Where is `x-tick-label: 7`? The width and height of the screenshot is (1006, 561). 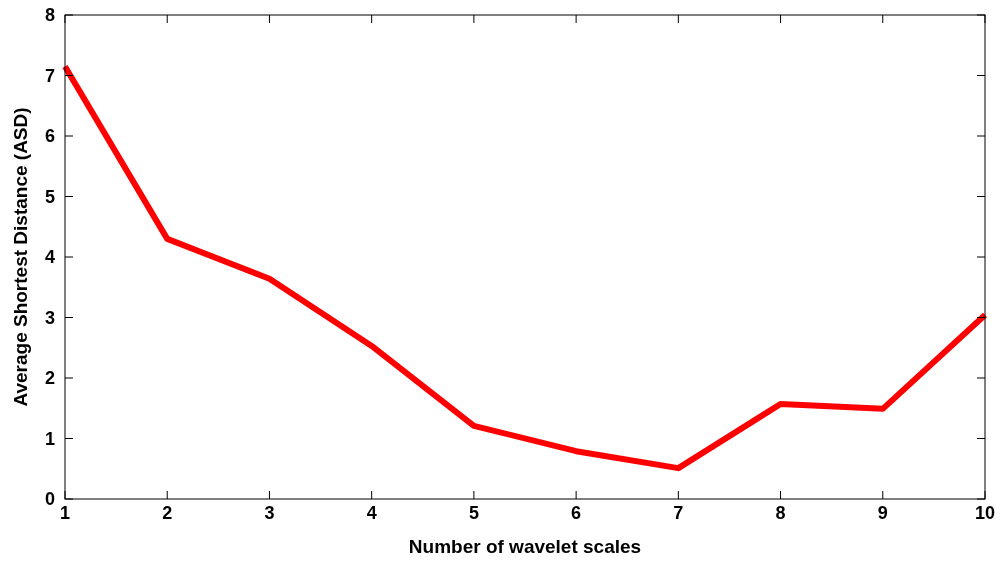
x-tick-label: 7 is located at coordinates (678, 513).